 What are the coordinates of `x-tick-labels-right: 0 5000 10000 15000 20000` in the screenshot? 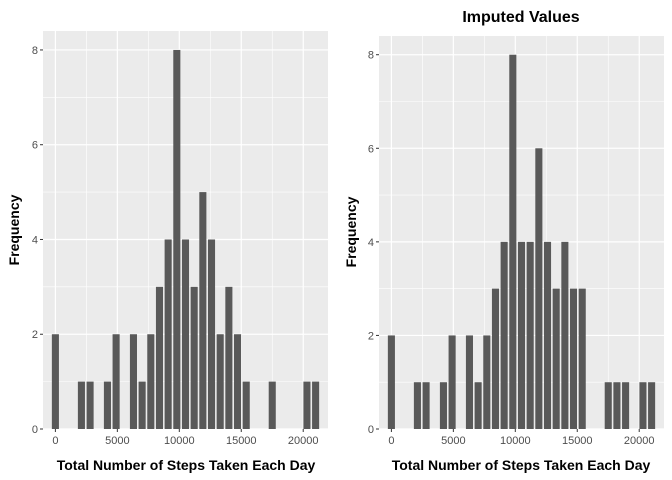 It's located at (521, 438).